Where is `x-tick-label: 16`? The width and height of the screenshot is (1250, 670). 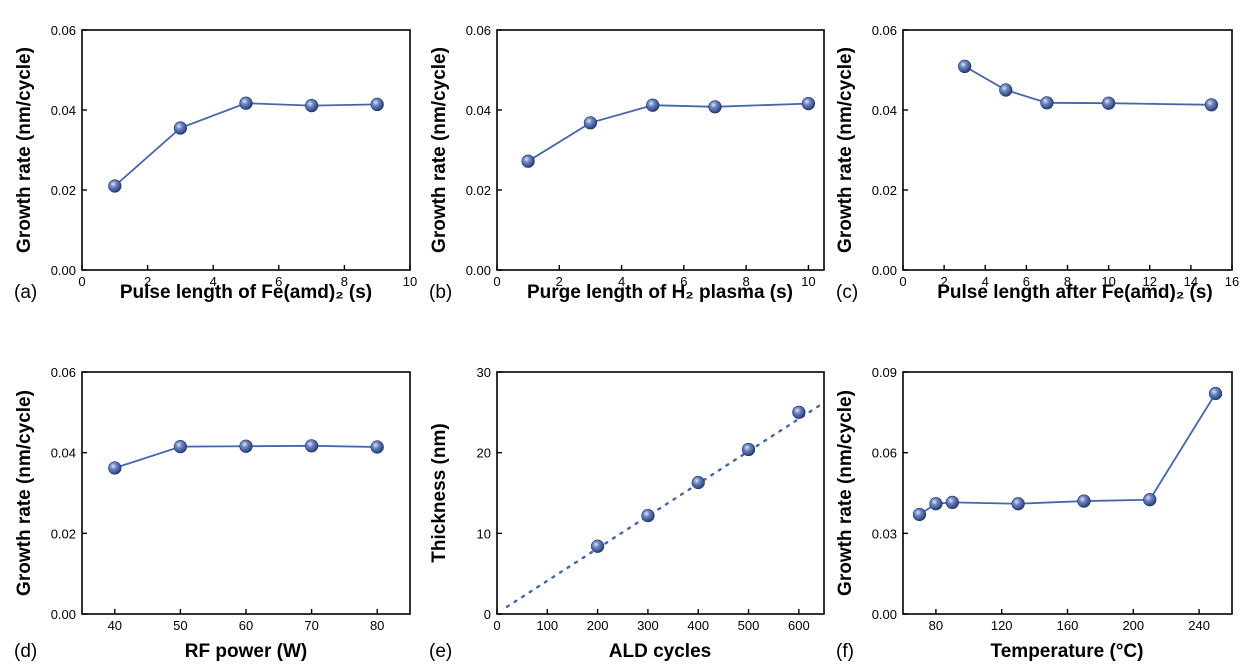 x-tick-label: 16 is located at coordinates (1232, 281).